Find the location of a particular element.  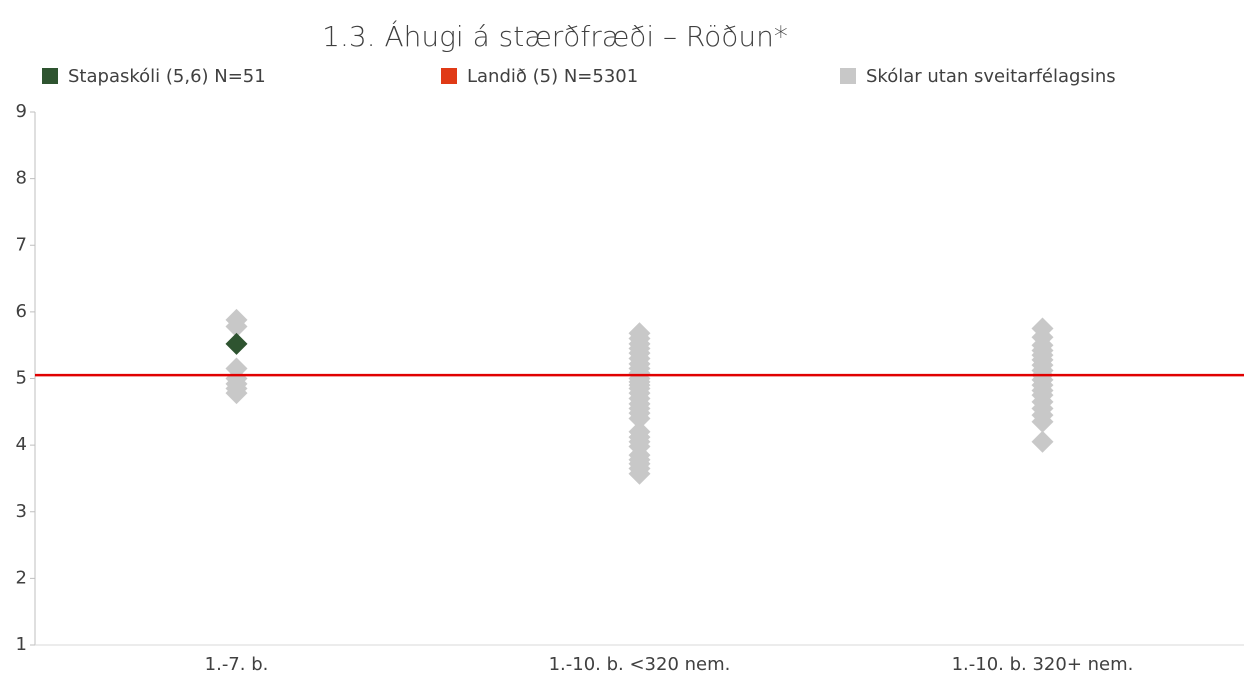

y-tick-label: 3 is located at coordinates (21, 511).